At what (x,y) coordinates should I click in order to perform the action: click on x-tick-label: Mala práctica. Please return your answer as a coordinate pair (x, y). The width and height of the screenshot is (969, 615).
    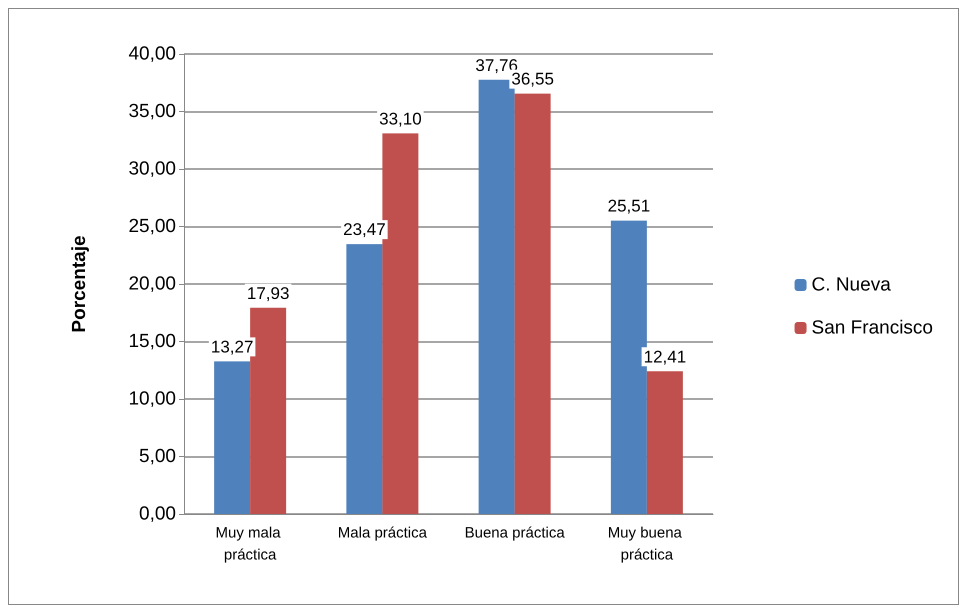
    Looking at the image, I should click on (383, 533).